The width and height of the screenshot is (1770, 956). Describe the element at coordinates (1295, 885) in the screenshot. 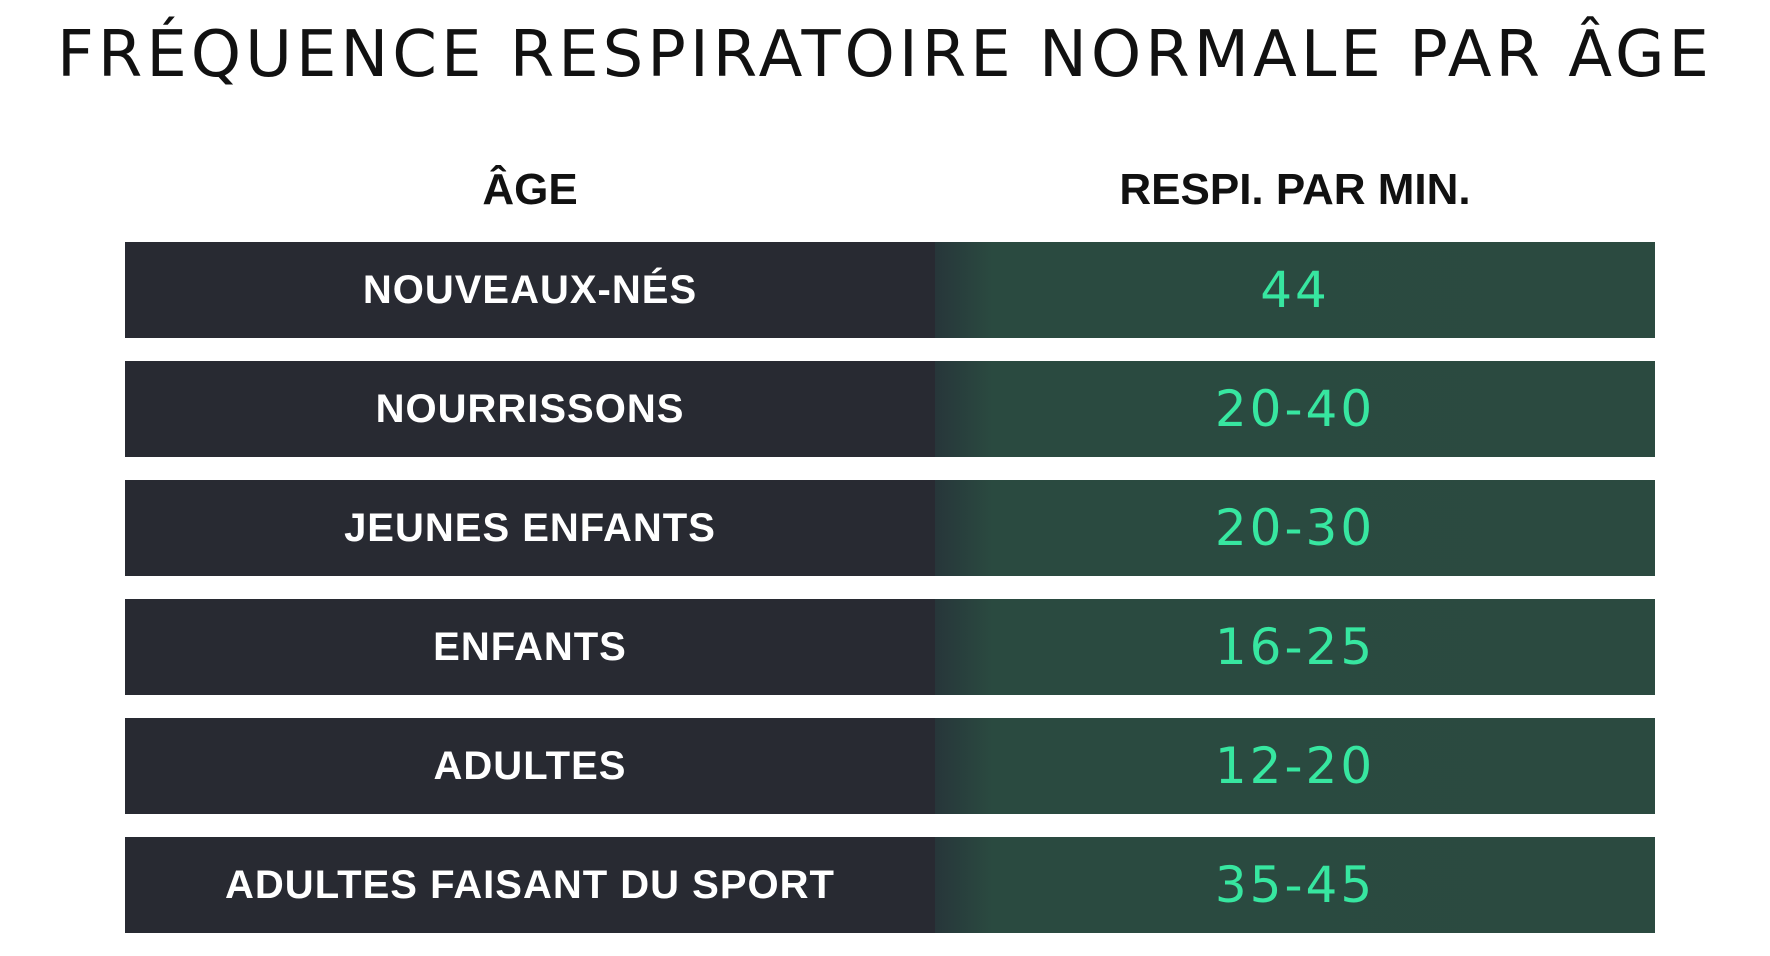

I see `rate-cell: 35-45` at that location.